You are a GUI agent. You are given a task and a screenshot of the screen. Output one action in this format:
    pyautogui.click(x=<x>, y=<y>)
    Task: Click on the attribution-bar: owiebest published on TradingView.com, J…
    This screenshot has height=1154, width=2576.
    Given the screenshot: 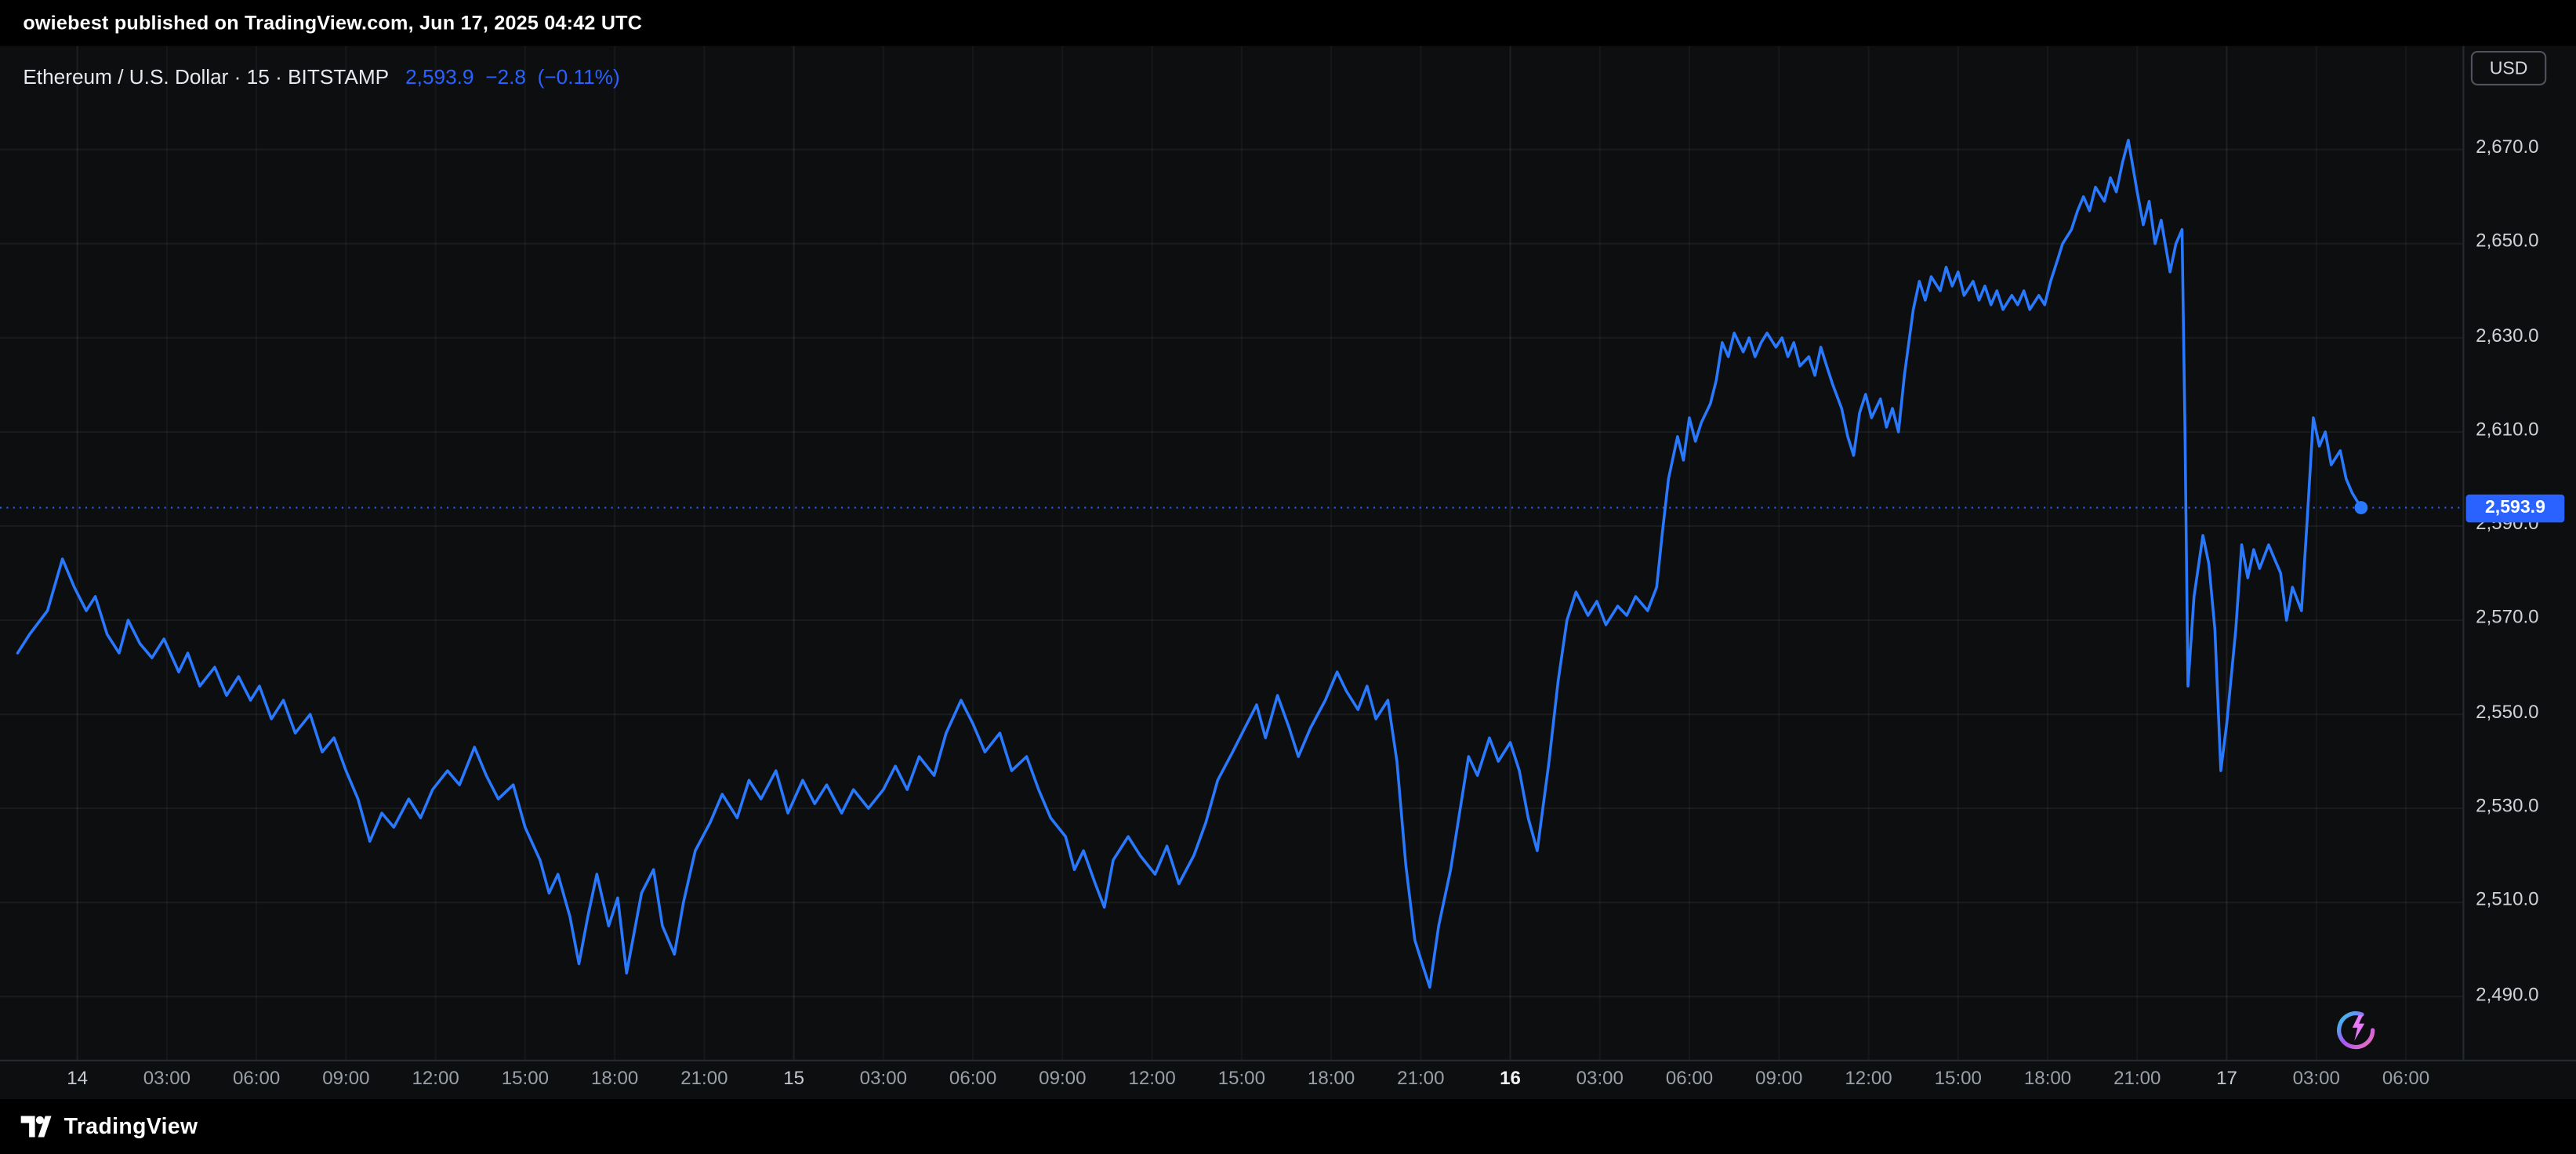 What is the action you would take?
    pyautogui.click(x=1288, y=23)
    